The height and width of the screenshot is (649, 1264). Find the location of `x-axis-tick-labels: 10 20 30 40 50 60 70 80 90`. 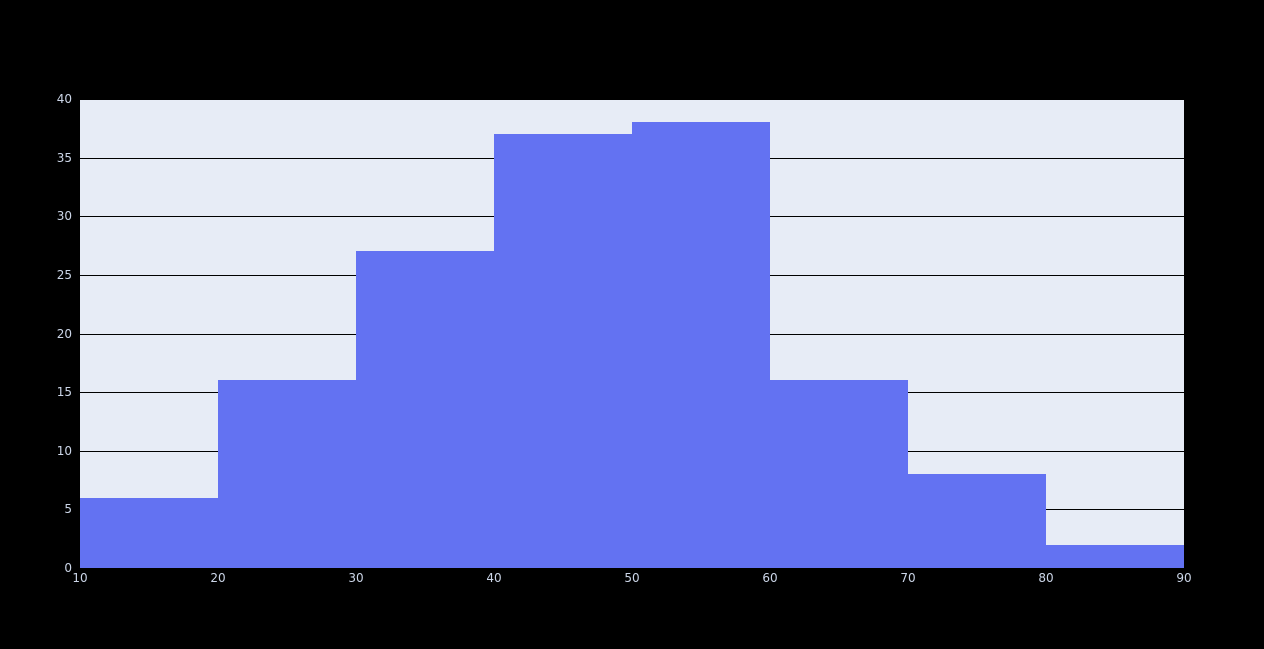

x-axis-tick-labels: 10 20 30 40 50 60 70 80 90 is located at coordinates (631, 578).